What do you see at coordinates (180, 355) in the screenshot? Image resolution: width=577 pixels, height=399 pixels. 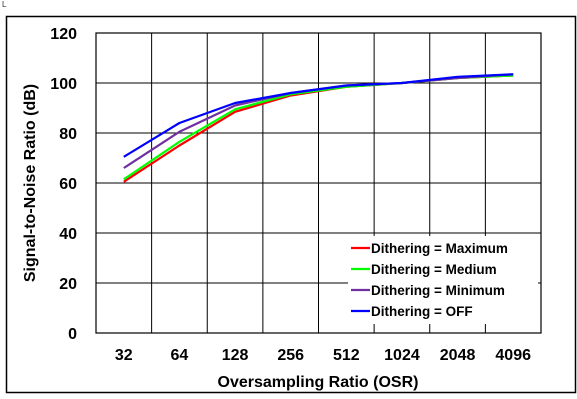 I see `x-tick-label: 64` at bounding box center [180, 355].